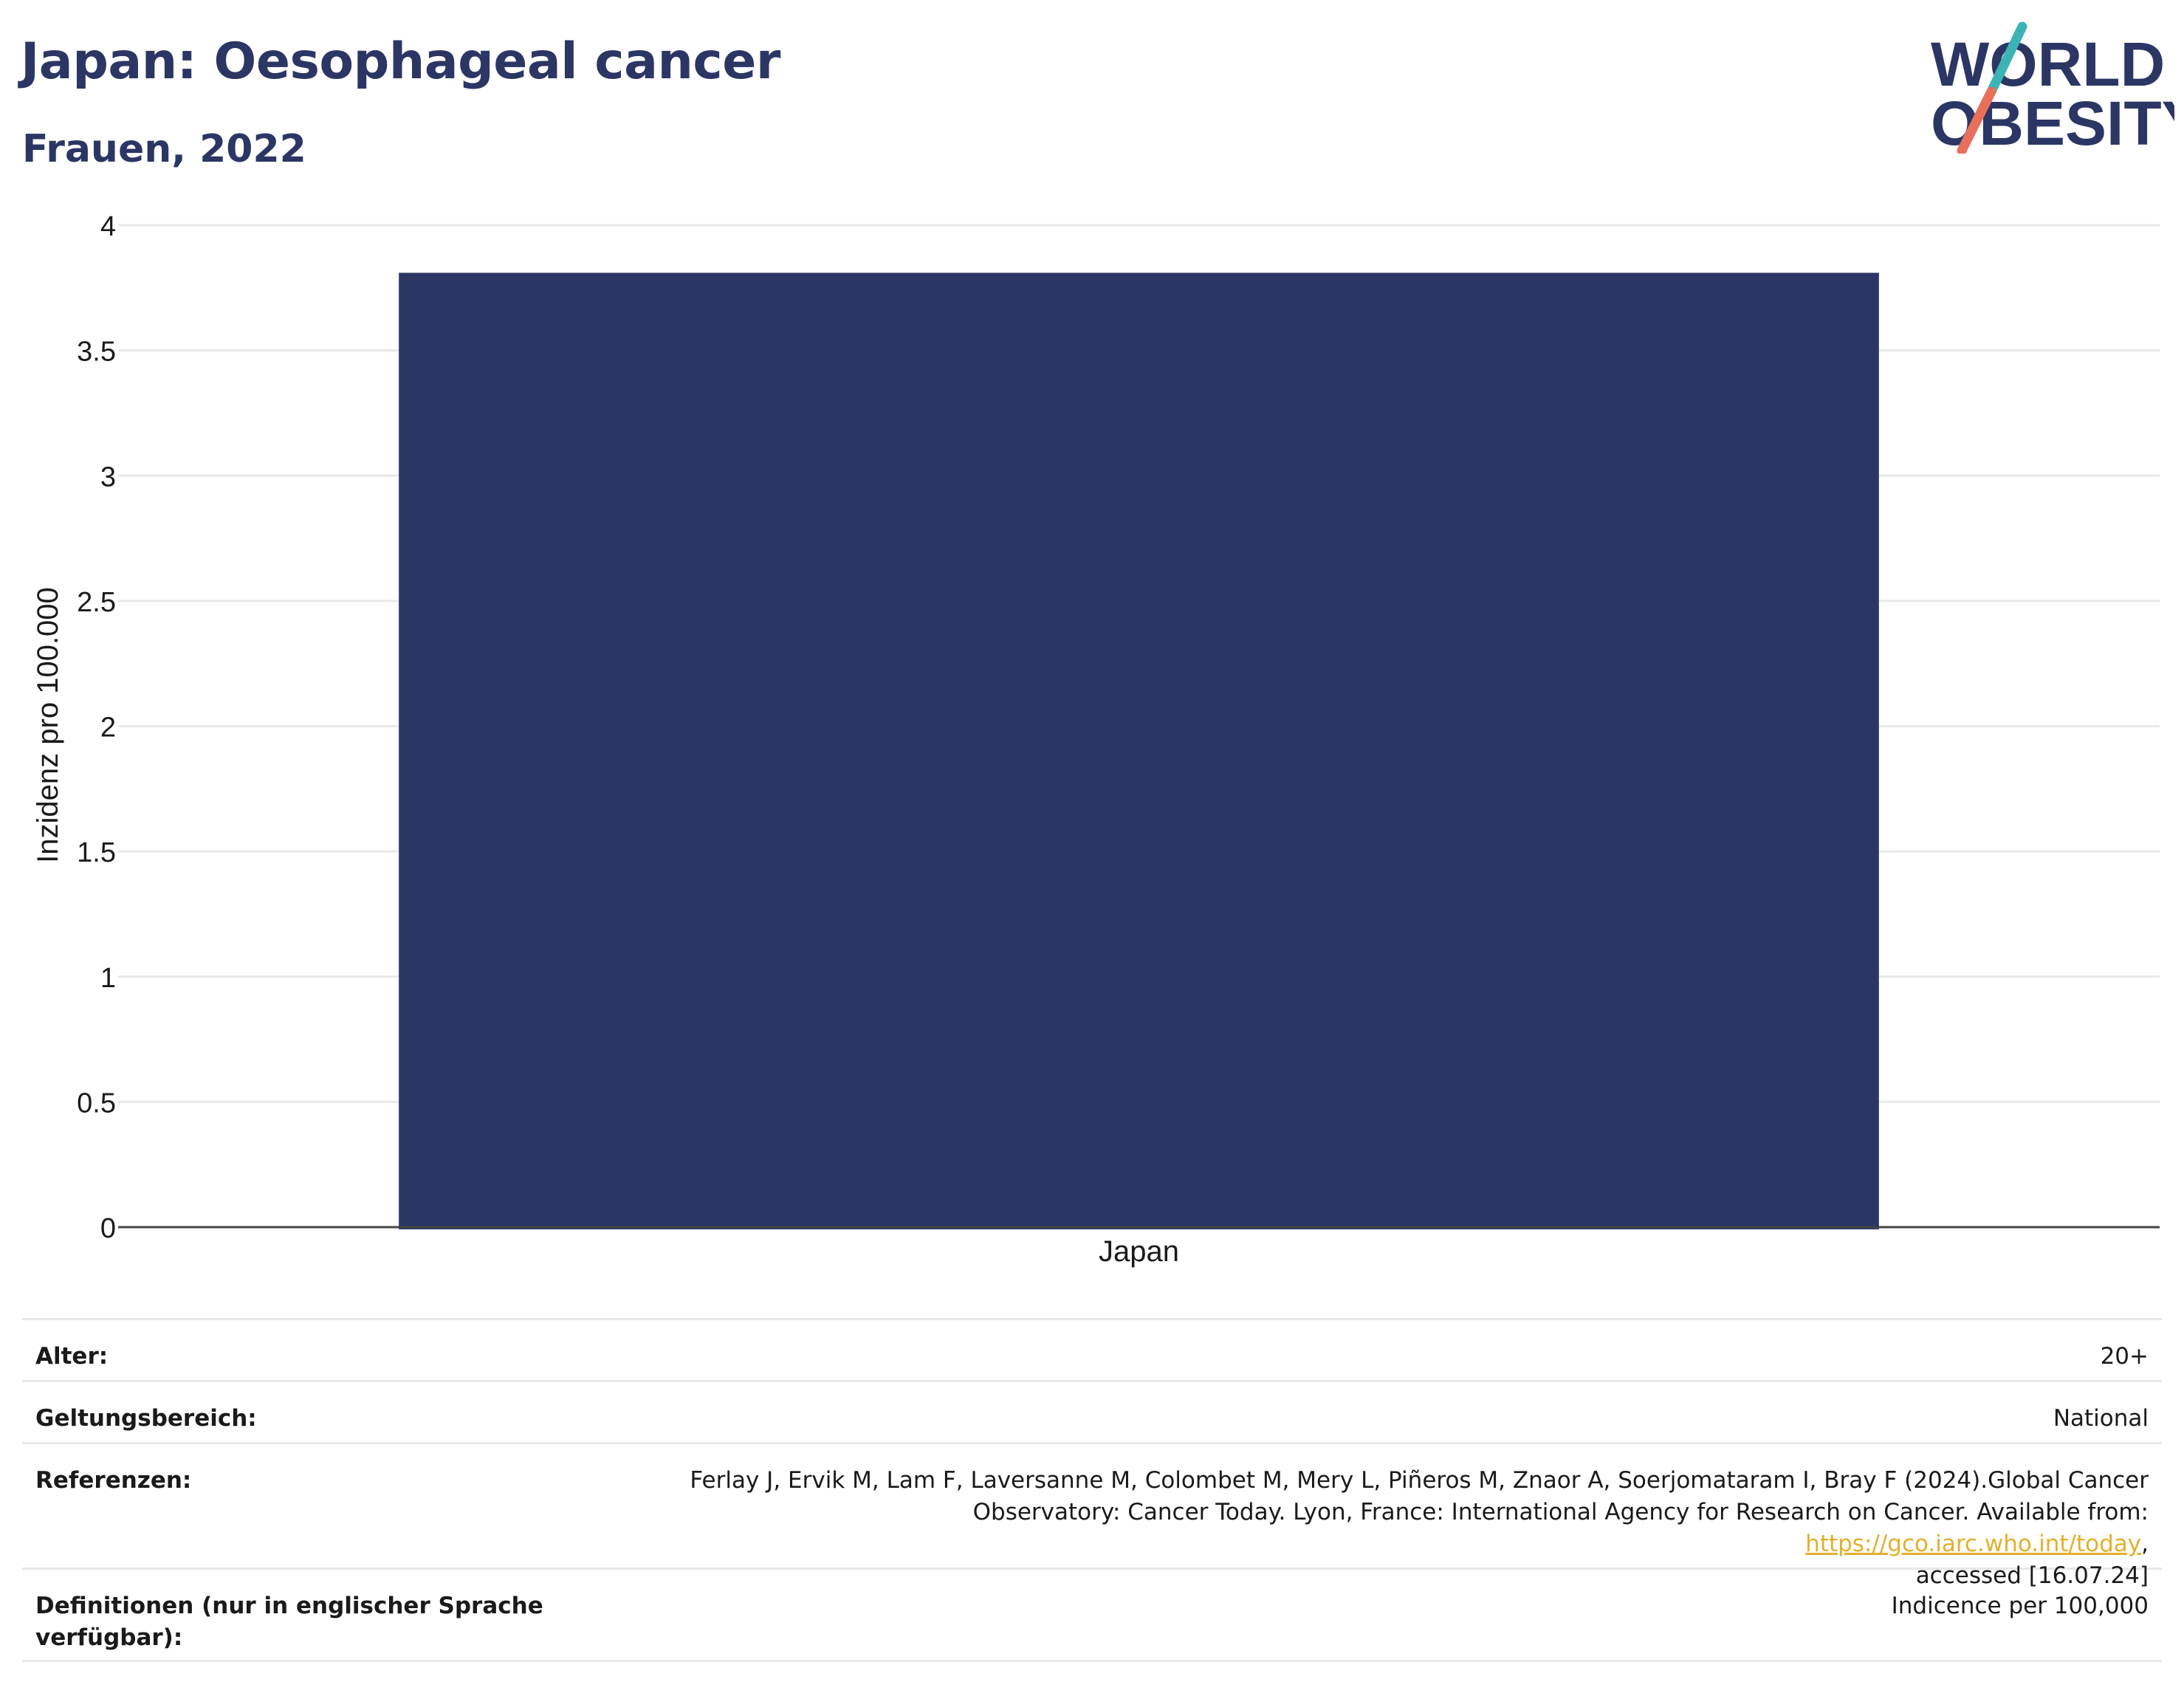 Image resolution: width=2184 pixels, height=1696 pixels. I want to click on y-tick-label: 4, so click(108, 227).